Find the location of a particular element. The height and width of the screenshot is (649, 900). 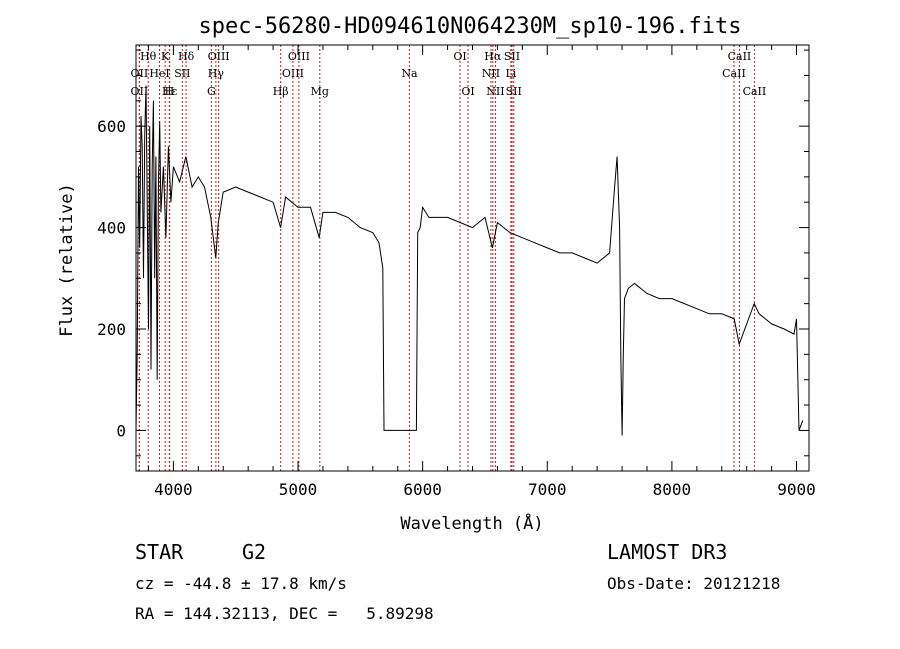

line-label-18: OI is located at coordinates (467, 91).